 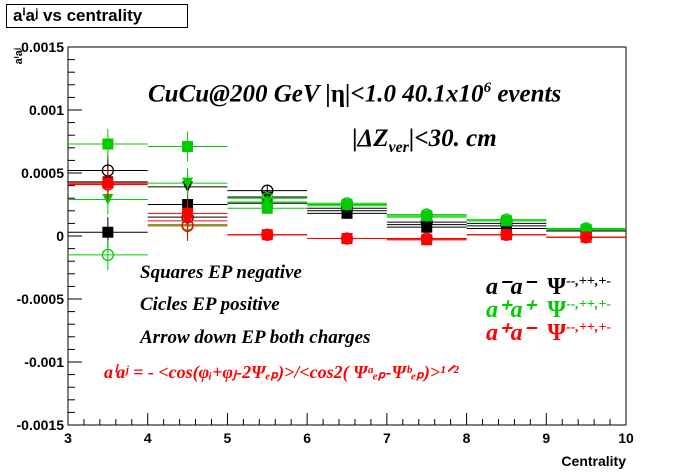 What do you see at coordinates (42, 47) in the screenshot?
I see `y-tick-label: 0.0015` at bounding box center [42, 47].